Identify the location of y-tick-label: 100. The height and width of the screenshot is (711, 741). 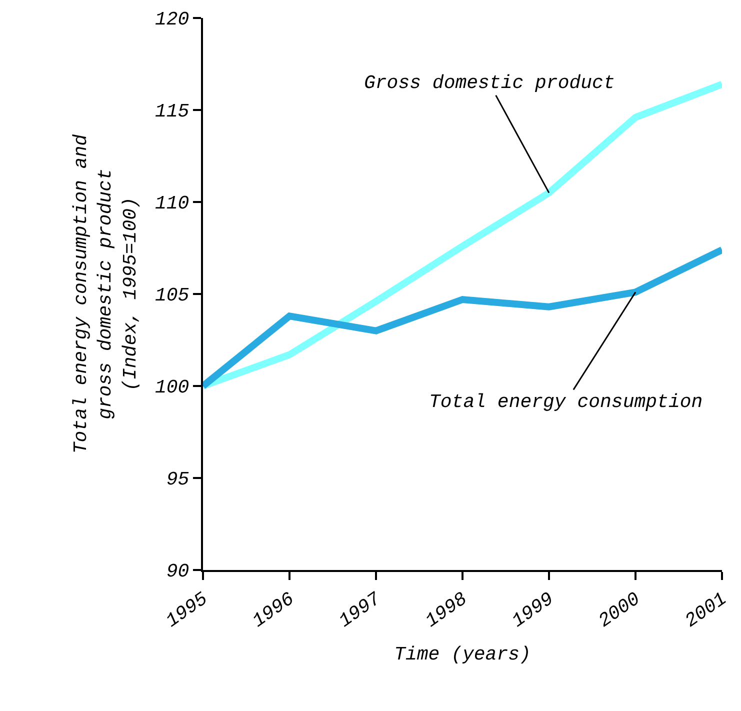
(172, 387).